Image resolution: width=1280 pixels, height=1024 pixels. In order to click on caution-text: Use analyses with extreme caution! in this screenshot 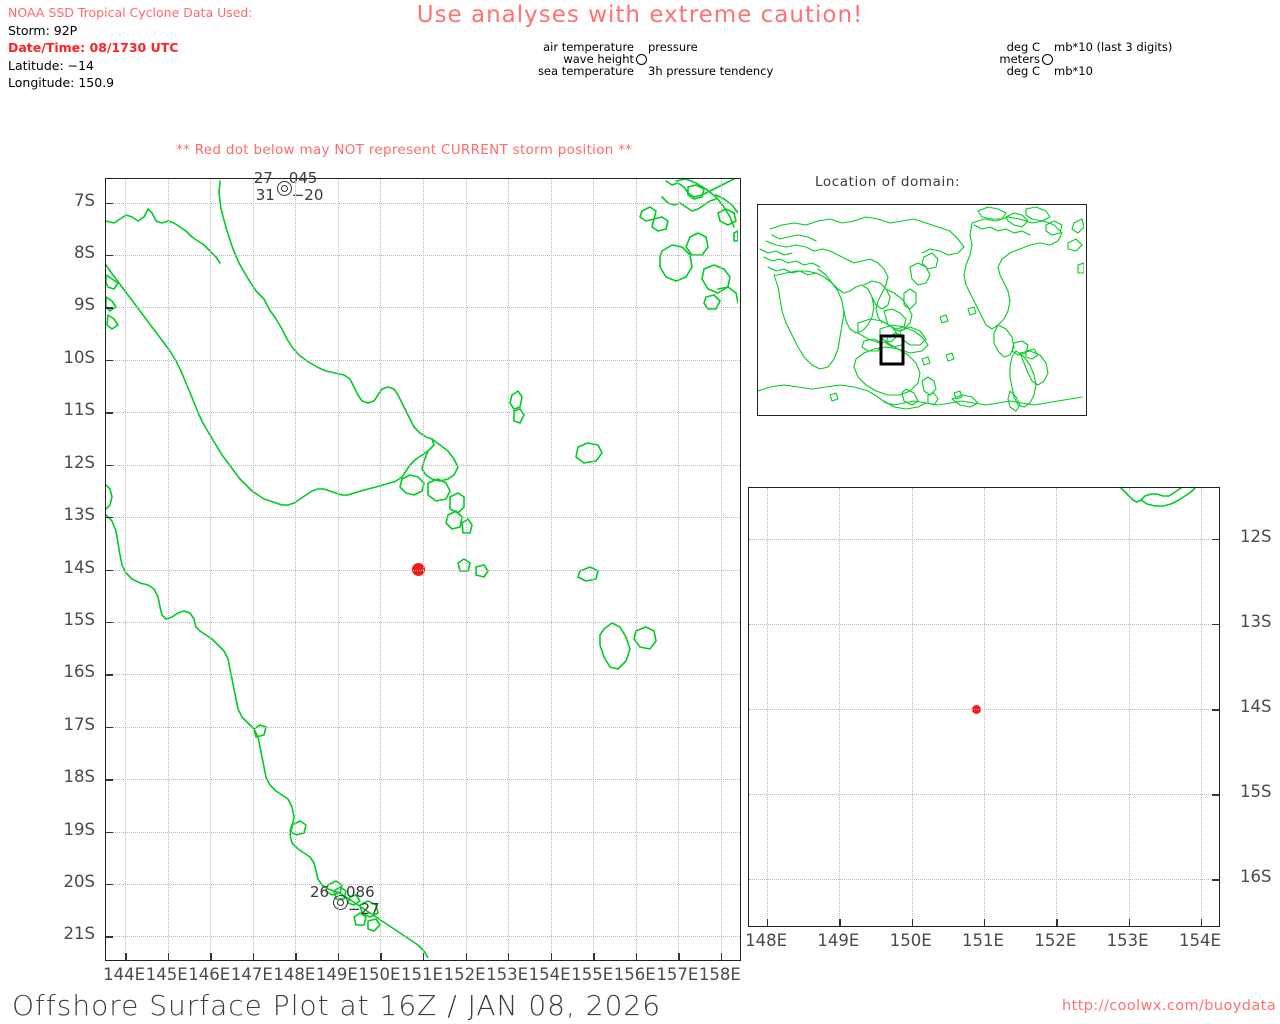, I will do `click(640, 15)`.